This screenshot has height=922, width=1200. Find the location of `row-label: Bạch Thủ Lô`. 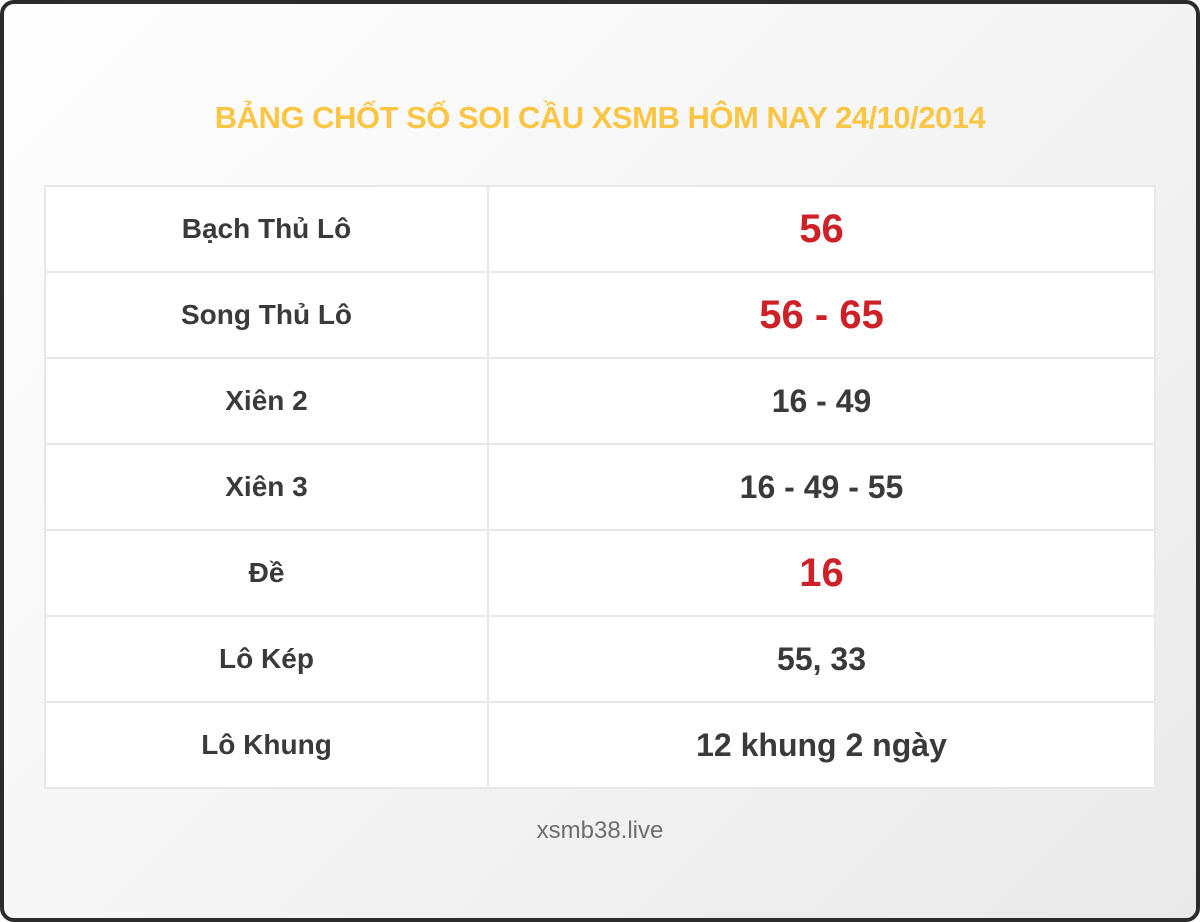

row-label: Bạch Thủ Lô is located at coordinates (266, 229).